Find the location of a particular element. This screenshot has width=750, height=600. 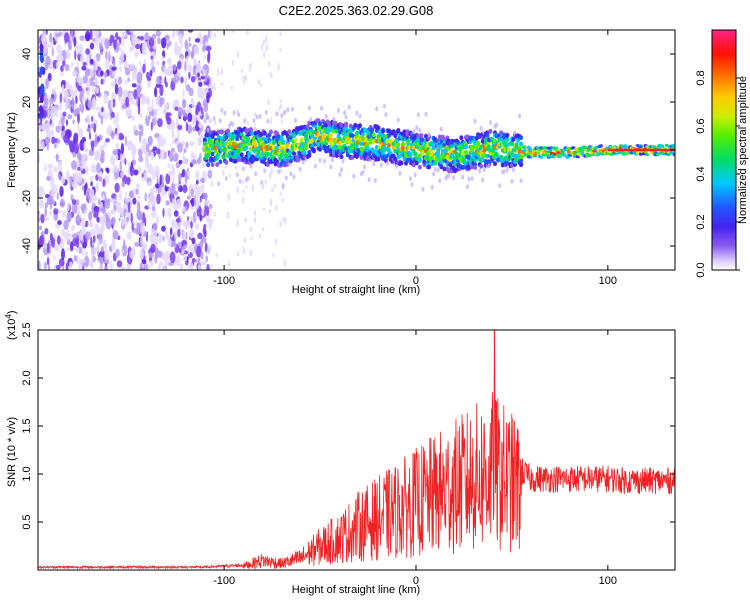

edge-cell is located at coordinates (41, 98).